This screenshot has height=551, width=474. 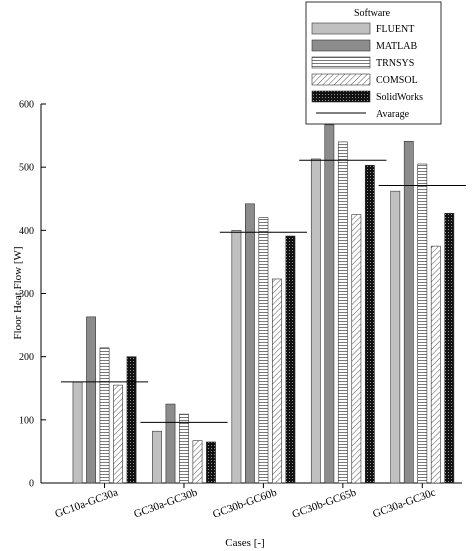 What do you see at coordinates (26, 294) in the screenshot?
I see `y-tick-label: 300` at bounding box center [26, 294].